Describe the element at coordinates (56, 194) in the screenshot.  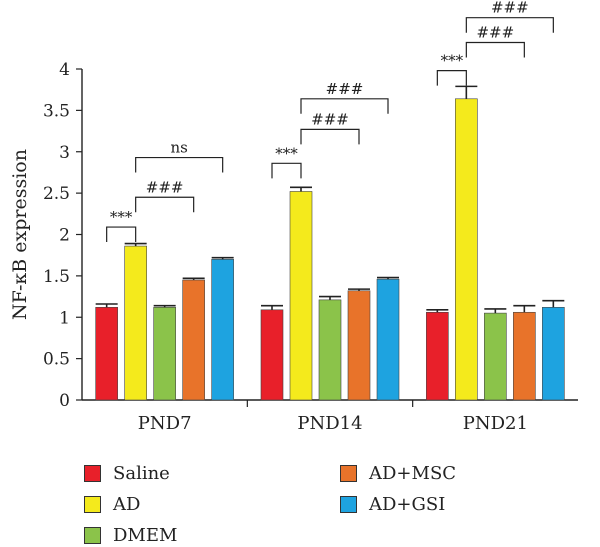
I see `y-tick-label: 2.5` at that location.